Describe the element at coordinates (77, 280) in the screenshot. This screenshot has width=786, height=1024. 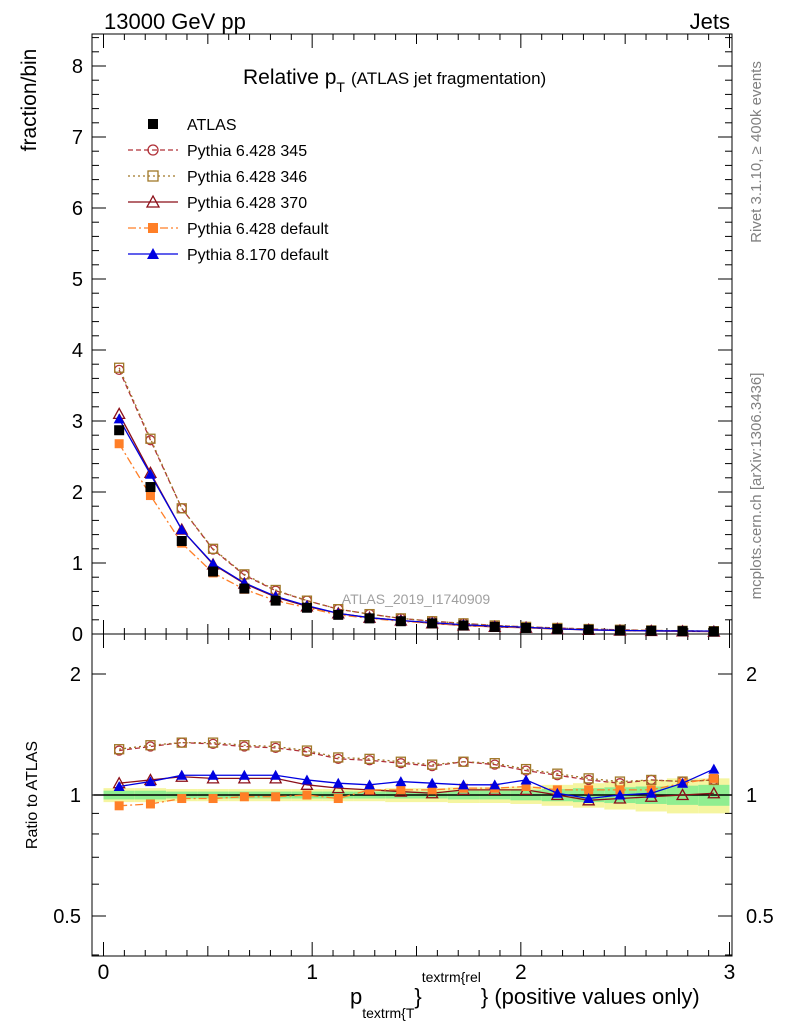
I see `upper-y-tick-label: 5` at that location.